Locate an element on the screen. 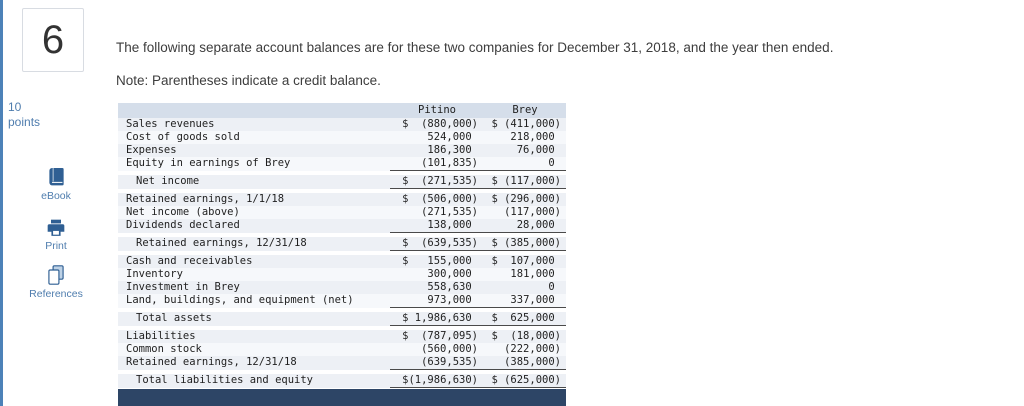 Image resolution: width=1024 pixels, height=406 pixels. row-label: Total liabilities and equity is located at coordinates (225, 380).